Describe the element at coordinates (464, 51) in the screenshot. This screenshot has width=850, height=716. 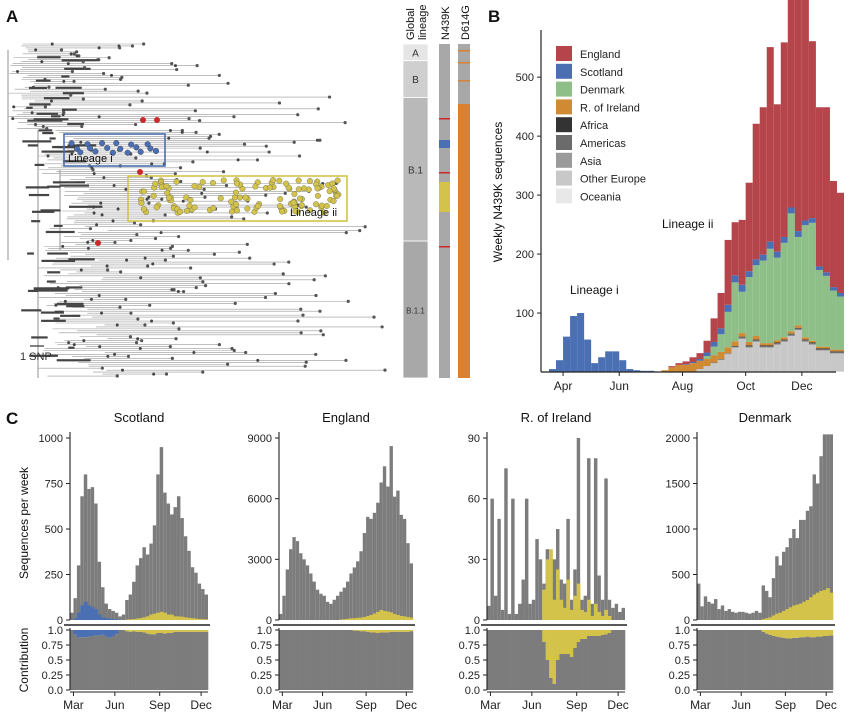
I see `d614g-mark` at that location.